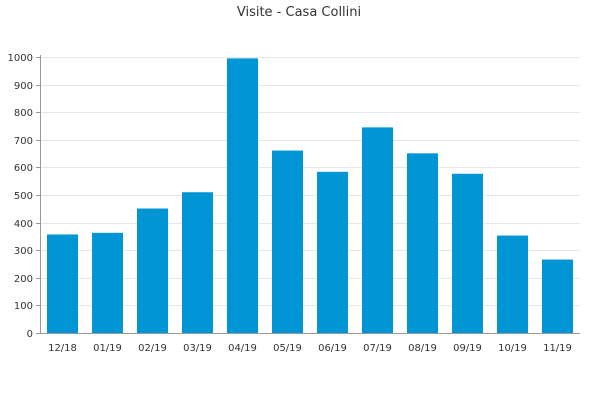  What do you see at coordinates (242, 348) in the screenshot?
I see `x-tick-label: 04/19` at bounding box center [242, 348].